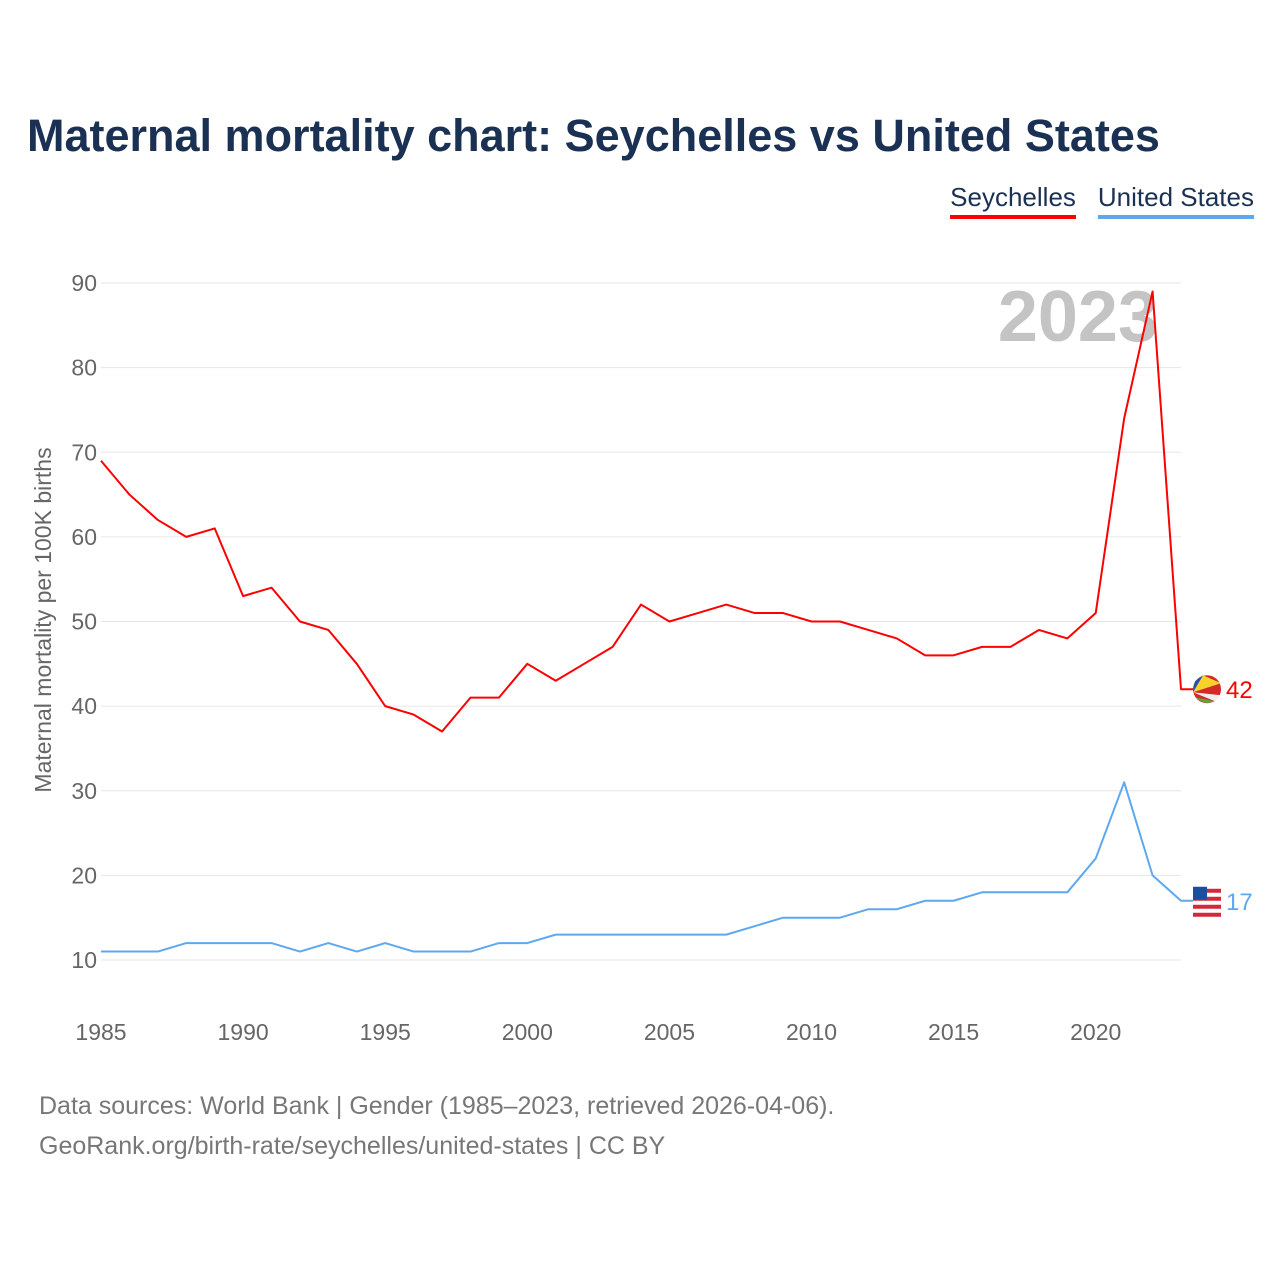 Image resolution: width=1280 pixels, height=1280 pixels. I want to click on year-watermark: 2023, so click(1078, 317).